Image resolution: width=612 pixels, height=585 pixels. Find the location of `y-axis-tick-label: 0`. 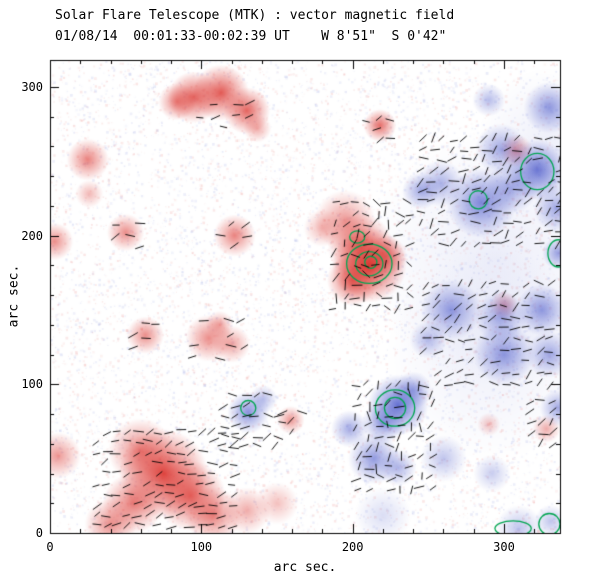

y-axis-tick-label: 0 is located at coordinates (39, 533).